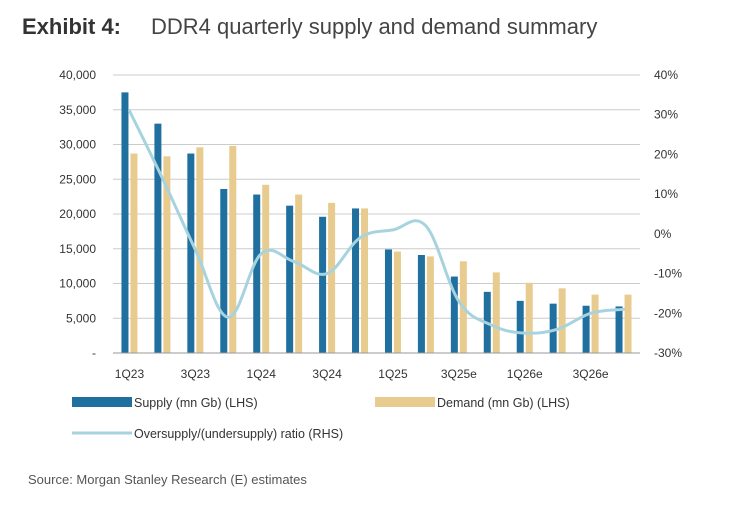 Image resolution: width=748 pixels, height=508 pixels. I want to click on right-axis-tick-label: -10%, so click(668, 274).